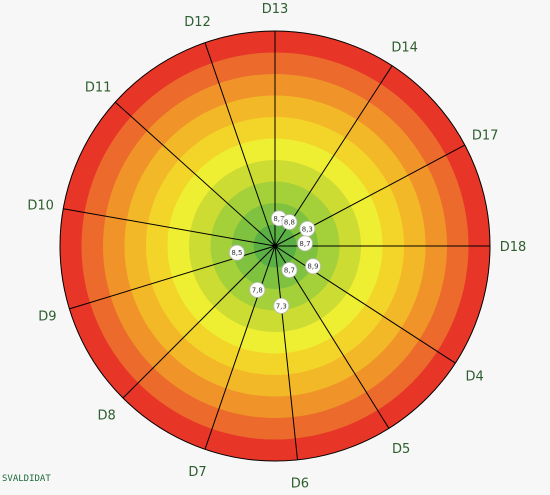 The image size is (550, 495). What do you see at coordinates (107, 415) in the screenshot?
I see `spoke-label-d8: D8` at bounding box center [107, 415].